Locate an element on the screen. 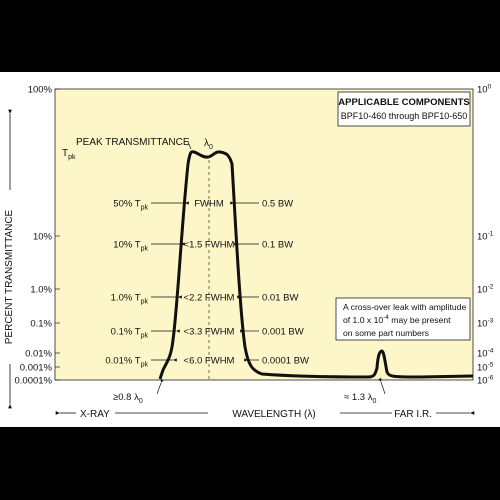 The width and height of the screenshot is (500, 500). level-width: <3.3 FWHM is located at coordinates (209, 332).